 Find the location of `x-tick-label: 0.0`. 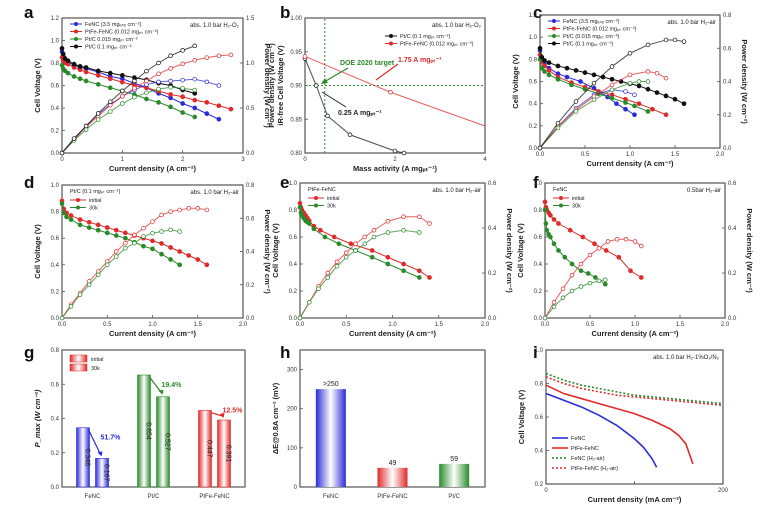

x-tick-label: 0.0 is located at coordinates (300, 325).